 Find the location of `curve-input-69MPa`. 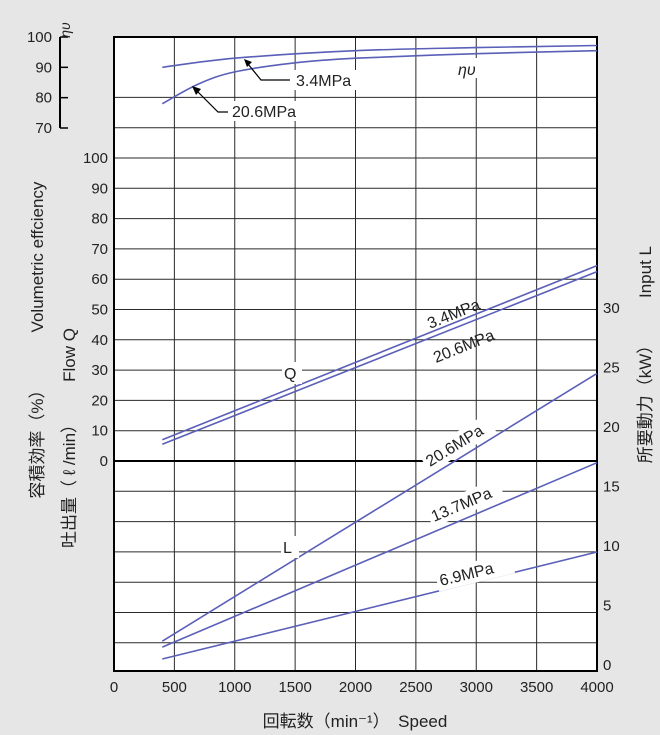

curve-input-69MPa is located at coordinates (380, 605).